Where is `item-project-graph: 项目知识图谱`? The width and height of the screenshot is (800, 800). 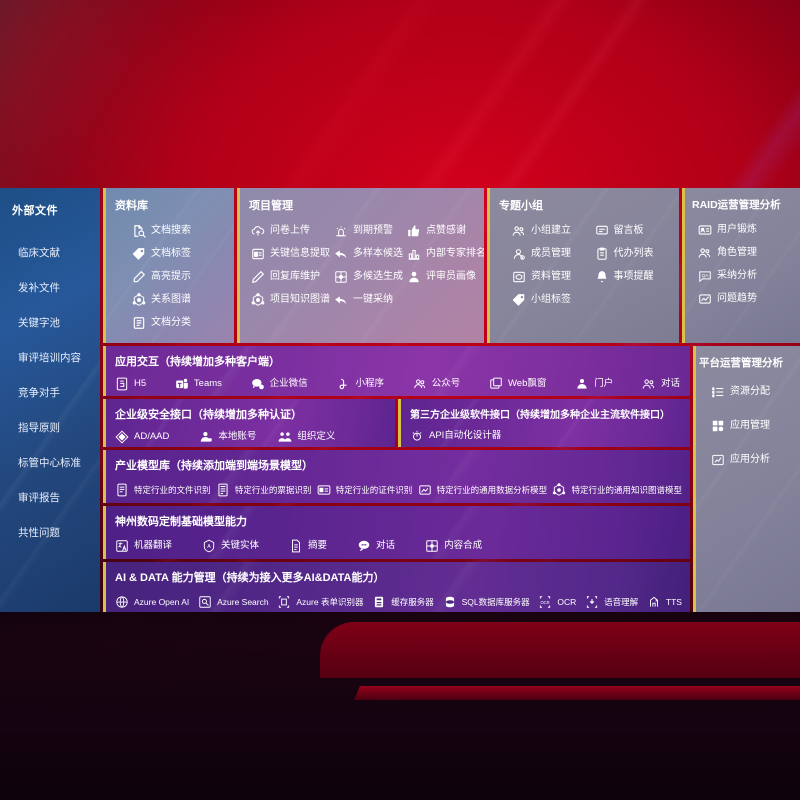
item-project-graph: 项目知识图谱 is located at coordinates (290, 299).